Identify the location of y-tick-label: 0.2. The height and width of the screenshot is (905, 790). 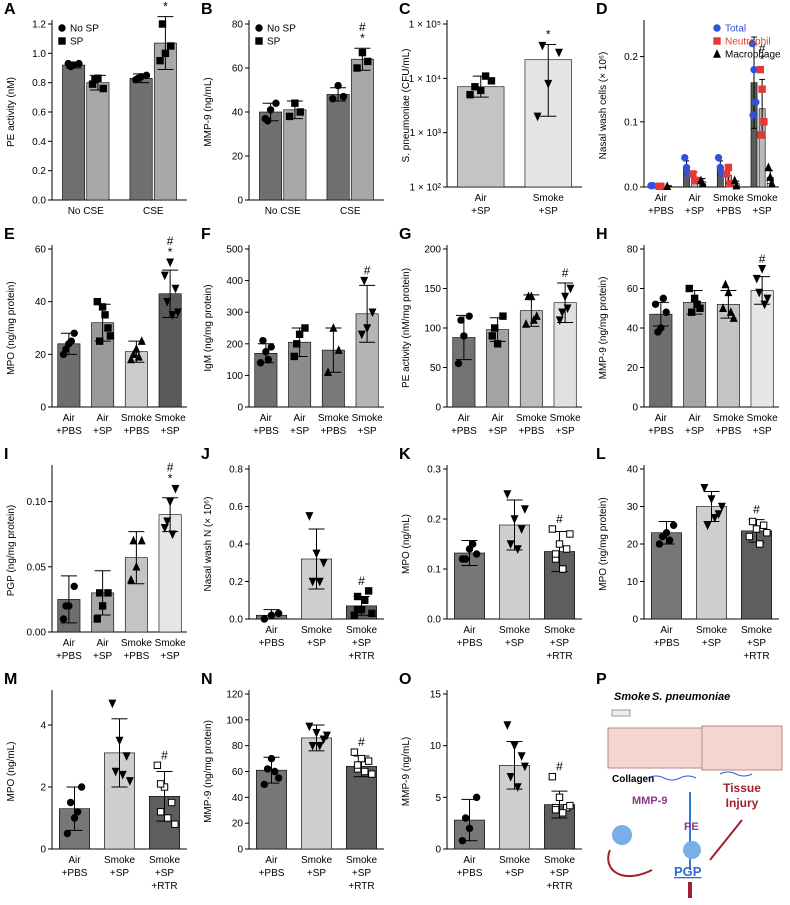
(434, 520).